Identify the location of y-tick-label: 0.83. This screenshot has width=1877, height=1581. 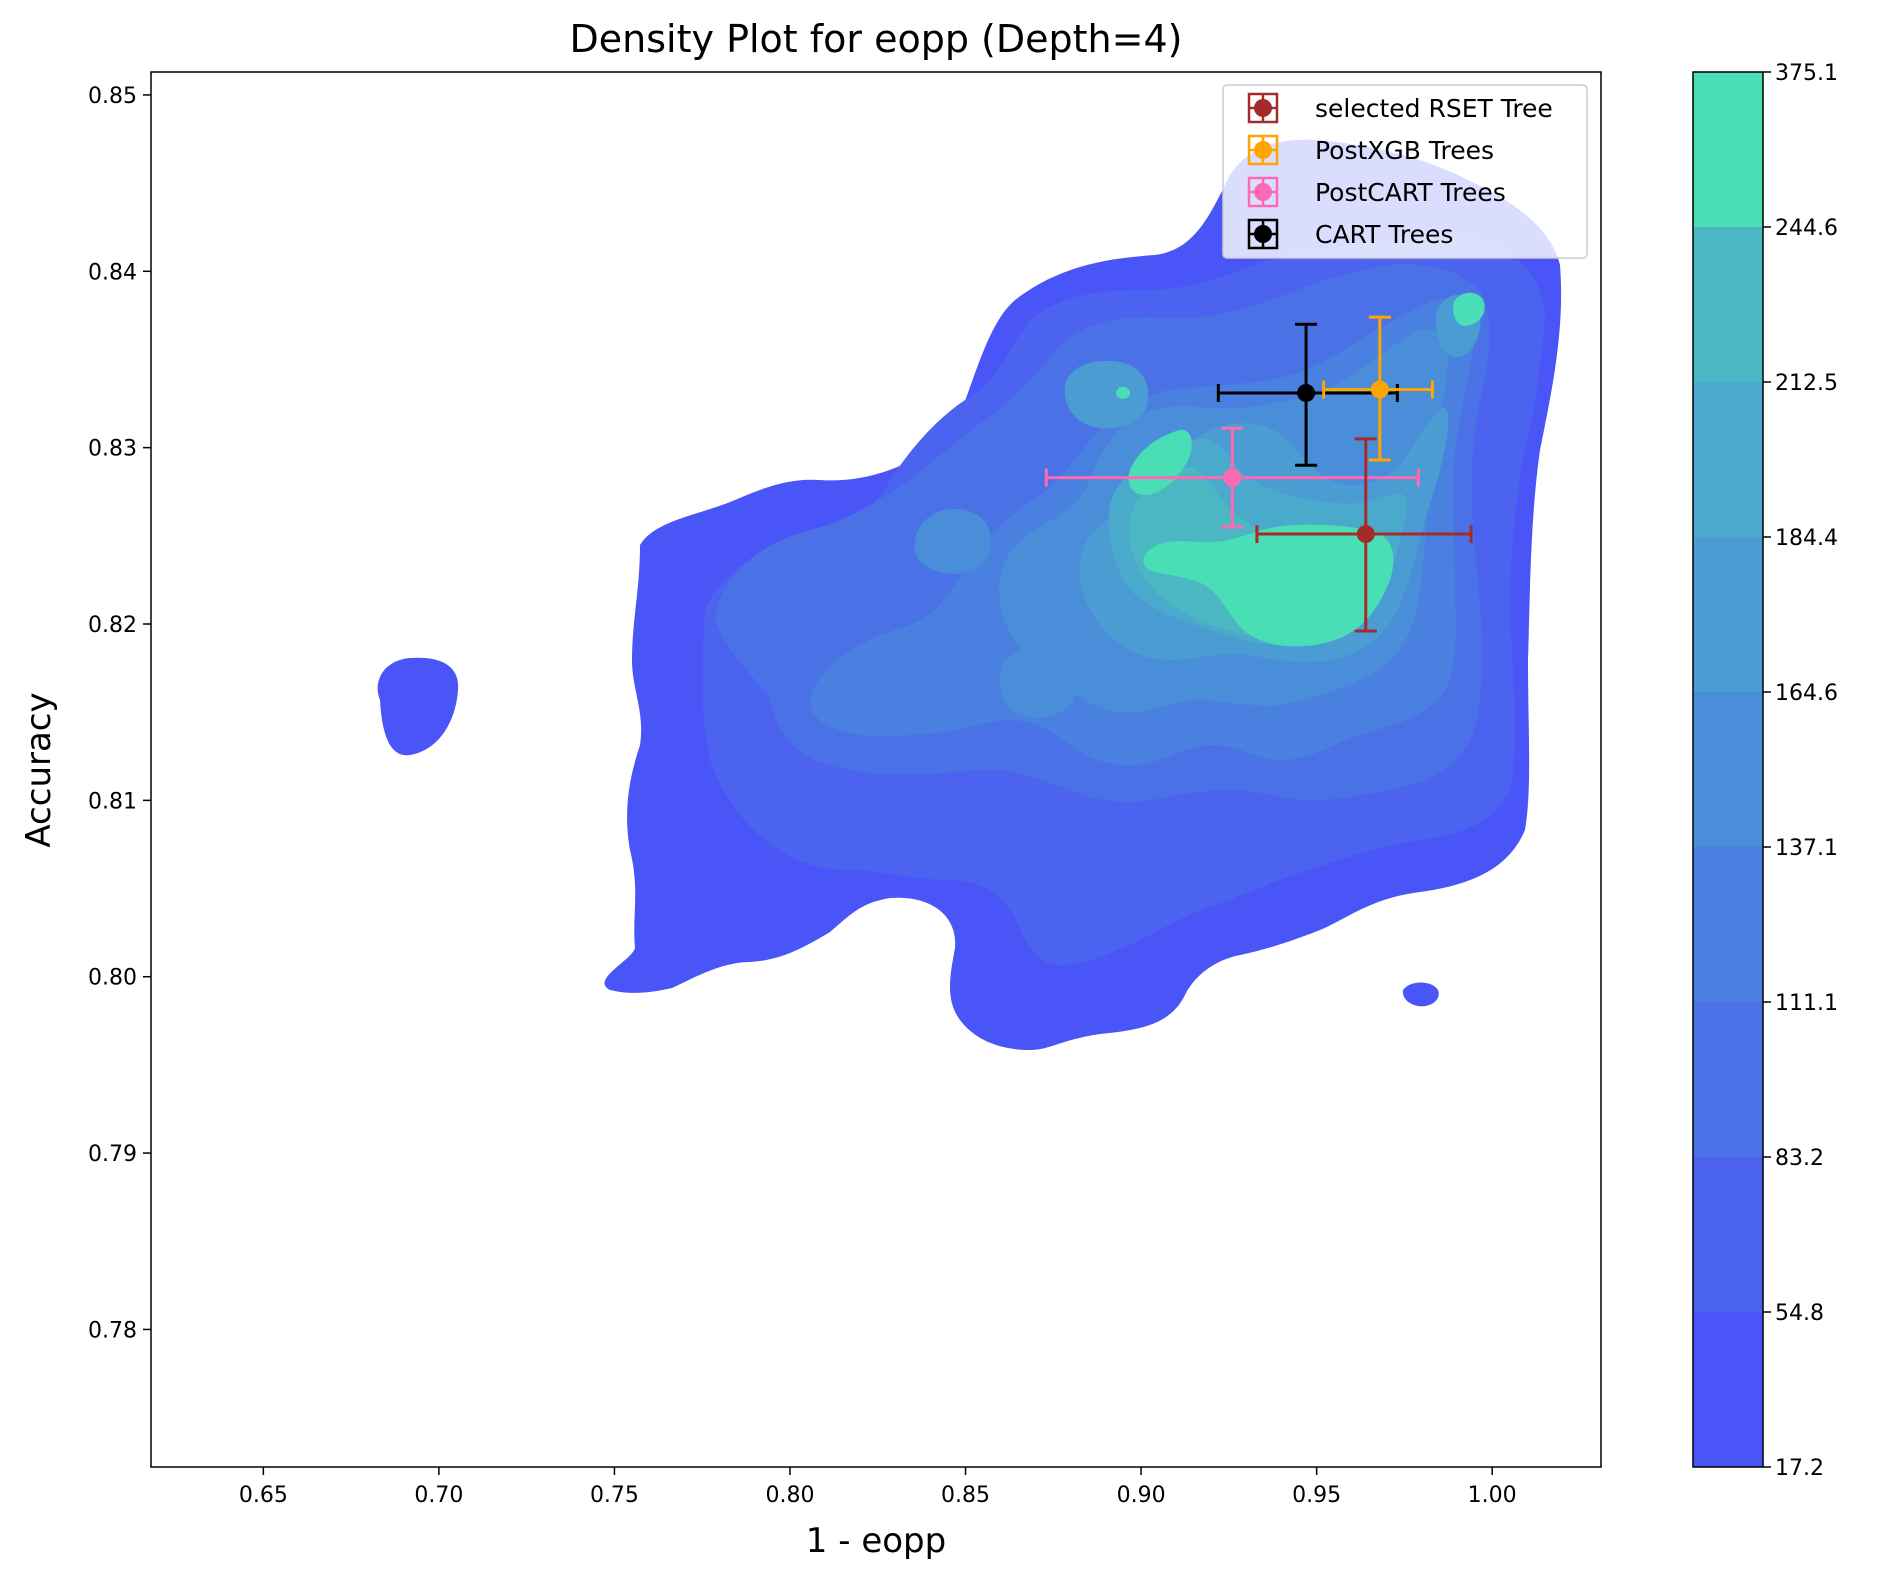
(112, 449).